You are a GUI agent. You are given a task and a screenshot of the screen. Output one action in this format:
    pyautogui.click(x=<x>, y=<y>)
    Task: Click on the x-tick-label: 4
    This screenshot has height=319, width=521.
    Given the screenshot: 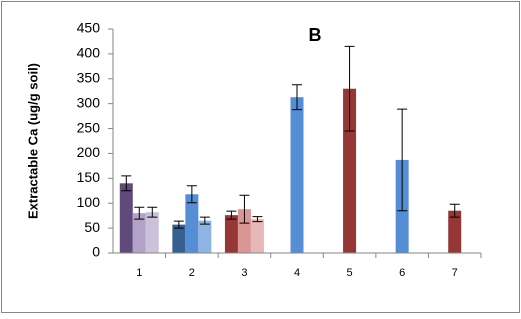 What is the action you would take?
    pyautogui.click(x=297, y=273)
    